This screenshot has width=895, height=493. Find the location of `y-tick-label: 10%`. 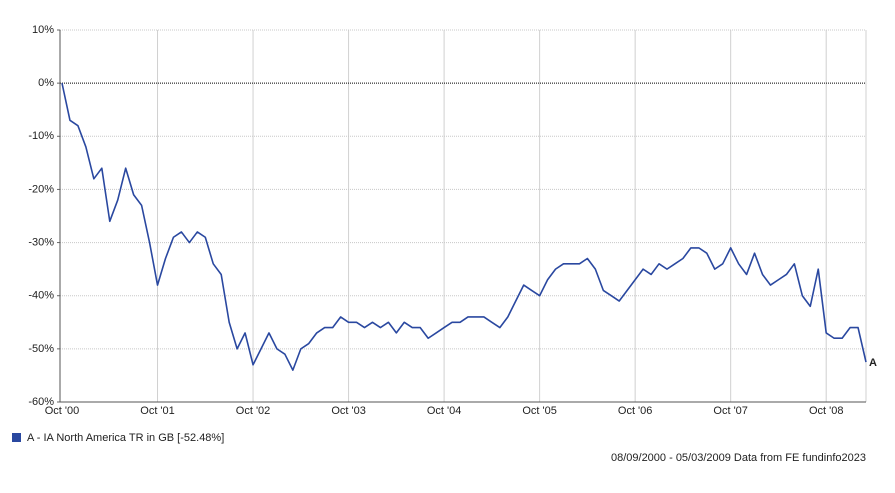

y-tick-label: 10% is located at coordinates (43, 30).